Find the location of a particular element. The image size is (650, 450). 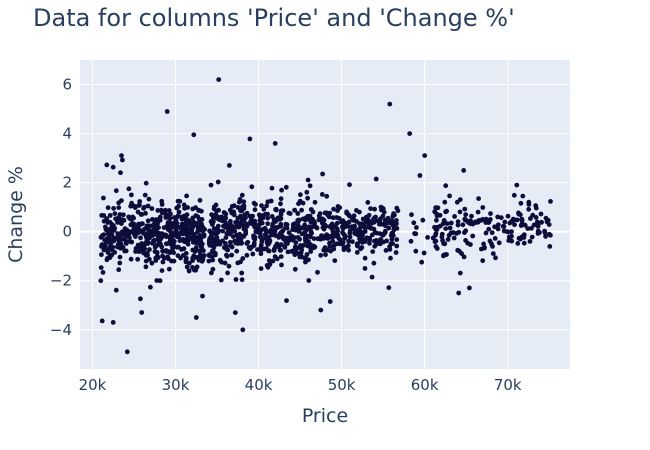

x-axis-title: Price is located at coordinates (325, 416).